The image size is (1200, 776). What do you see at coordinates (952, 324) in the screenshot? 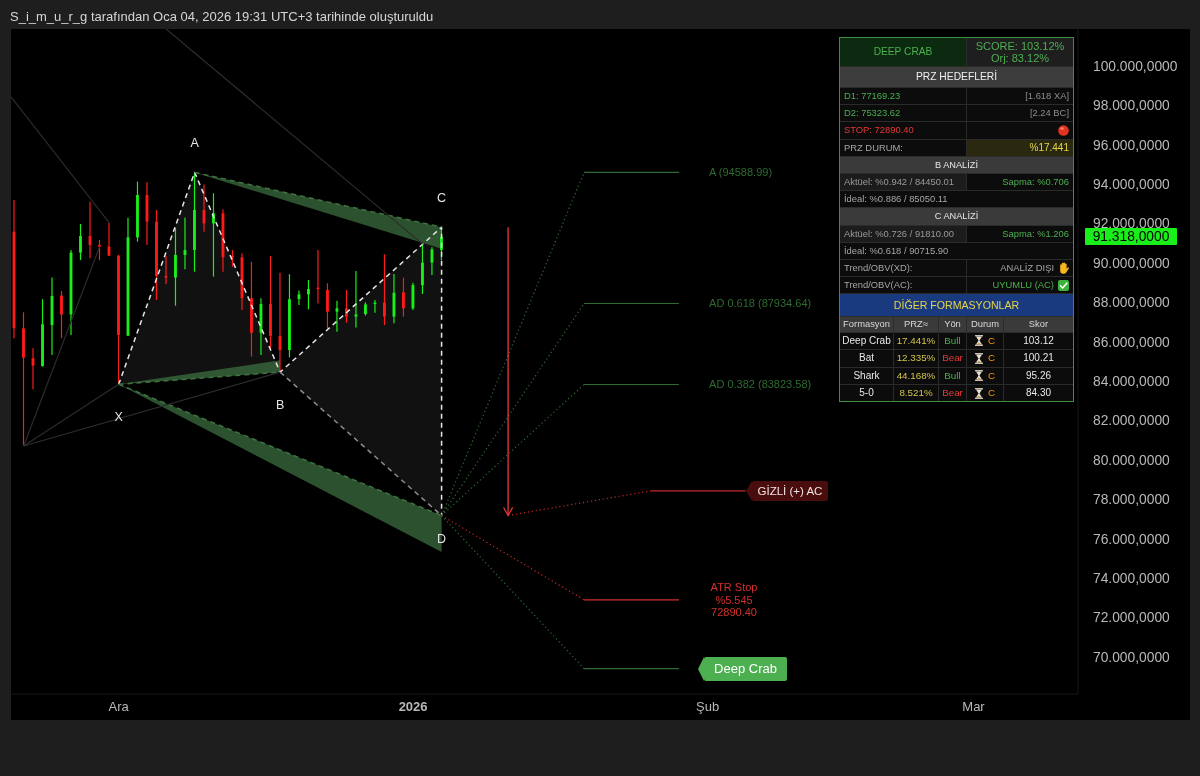
I see `annotation: Yön` at bounding box center [952, 324].